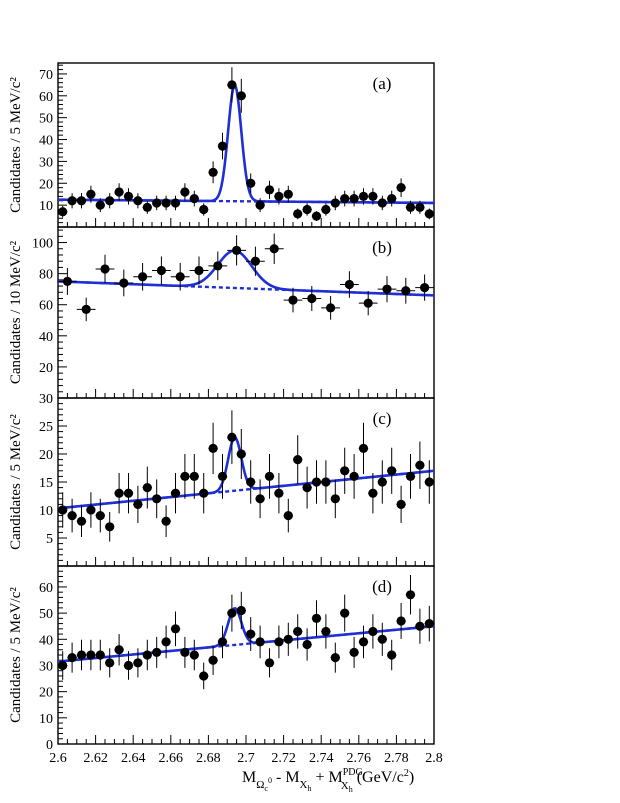 The height and width of the screenshot is (803, 620). I want to click on y-tick-label: 80, so click(46, 275).